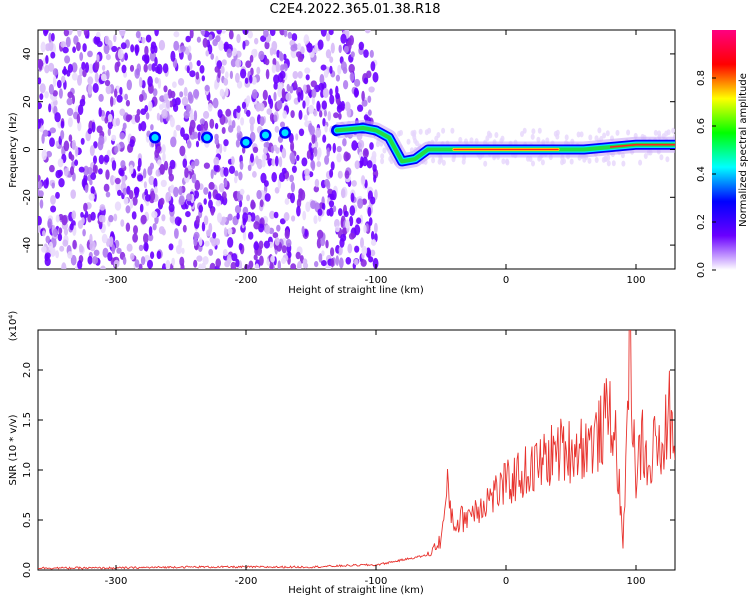 This screenshot has width=750, height=600. Describe the element at coordinates (356, 290) in the screenshot. I see `spectrogram-x-label: Height of straight line (km)` at that location.